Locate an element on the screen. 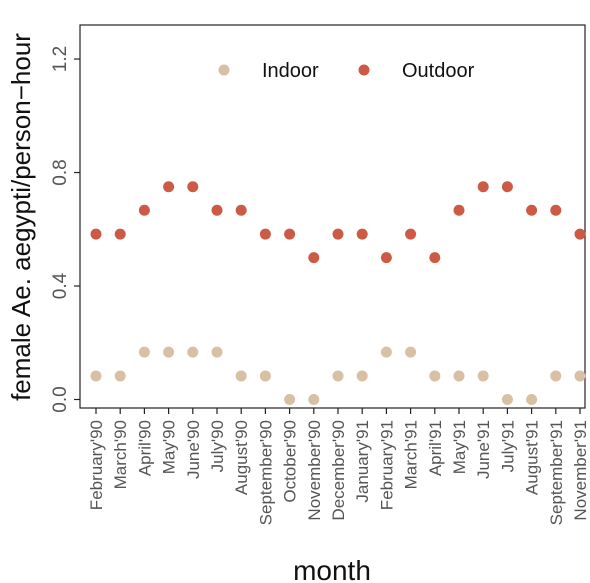 The width and height of the screenshot is (590, 583). x-tick-label: July'90 is located at coordinates (217, 446).